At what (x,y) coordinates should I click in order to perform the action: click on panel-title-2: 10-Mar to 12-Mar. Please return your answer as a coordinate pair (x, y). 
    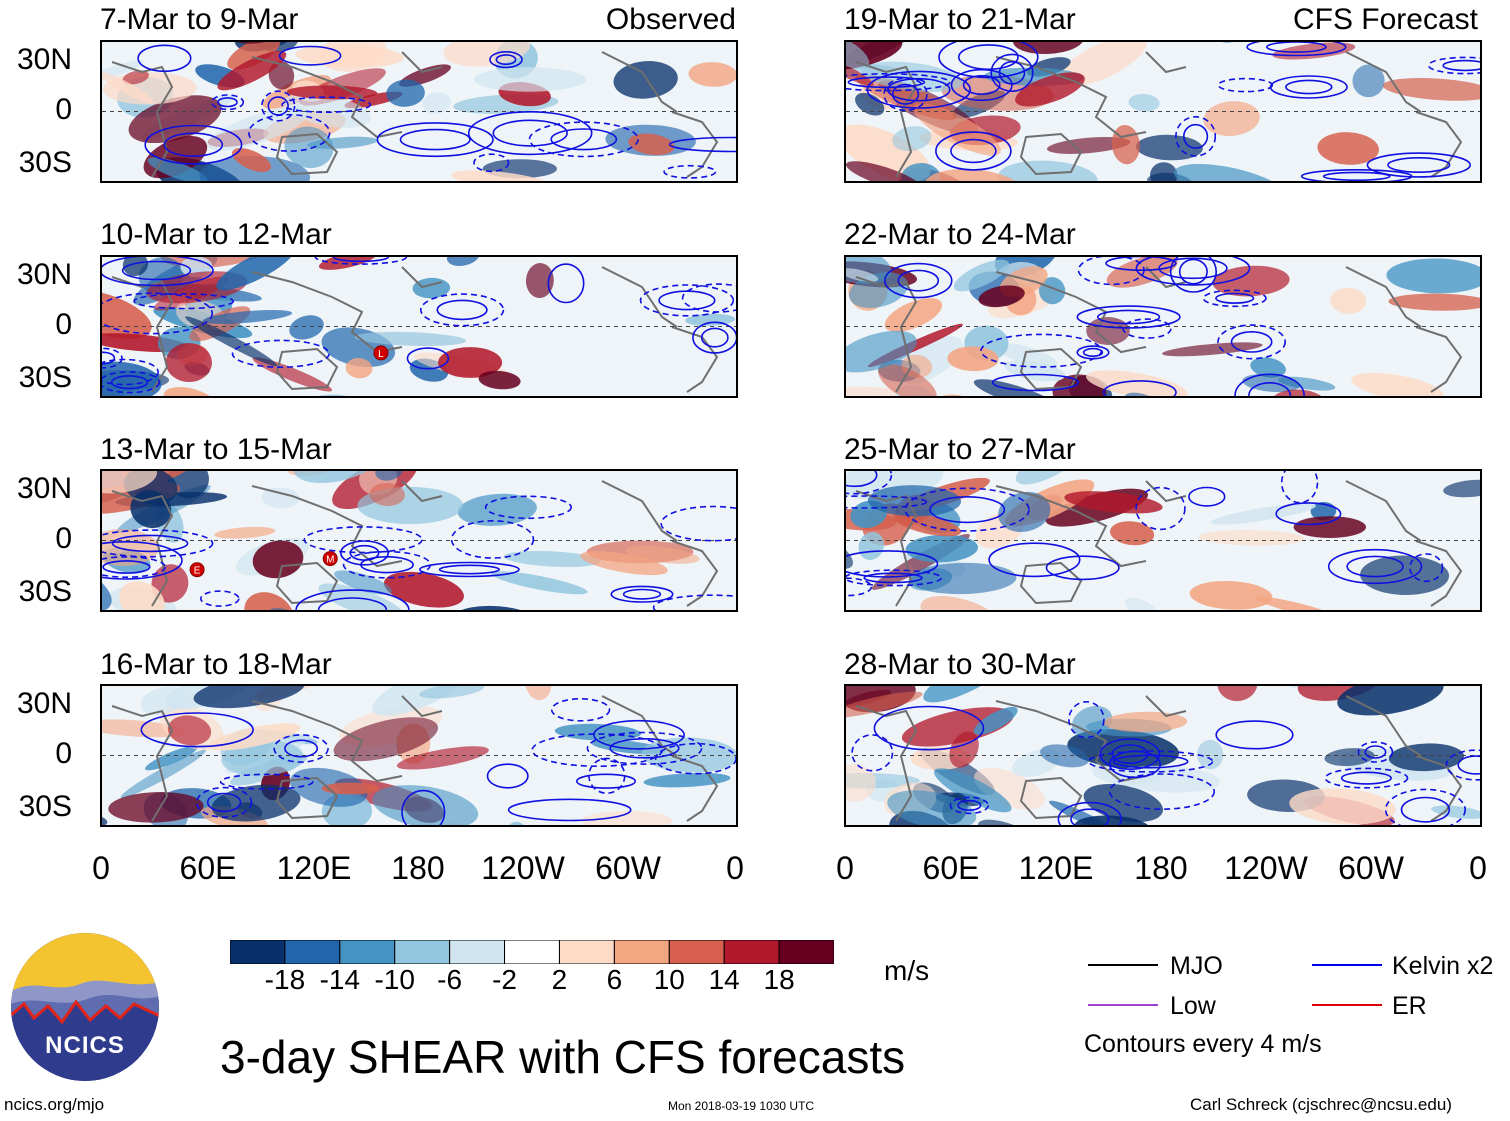
    Looking at the image, I should click on (216, 234).